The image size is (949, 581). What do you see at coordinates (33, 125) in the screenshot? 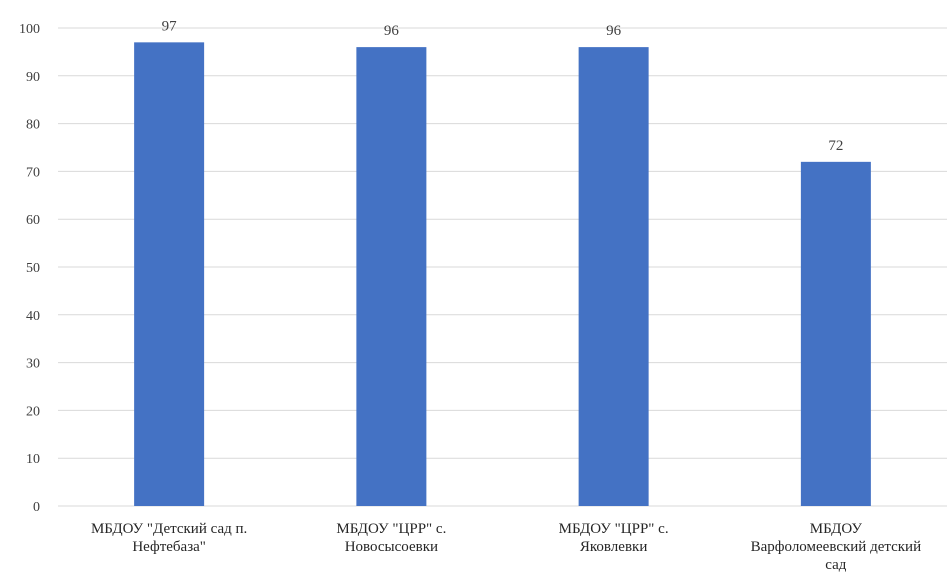
I see `y-tick-label: 80` at bounding box center [33, 125].